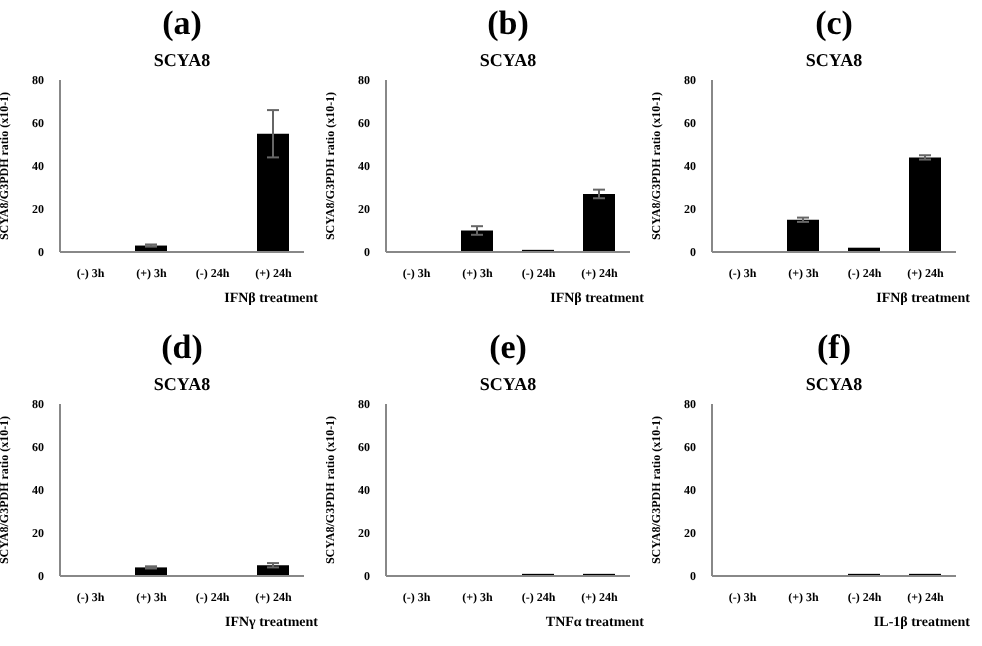  I want to click on chart-title: (e), so click(508, 347).